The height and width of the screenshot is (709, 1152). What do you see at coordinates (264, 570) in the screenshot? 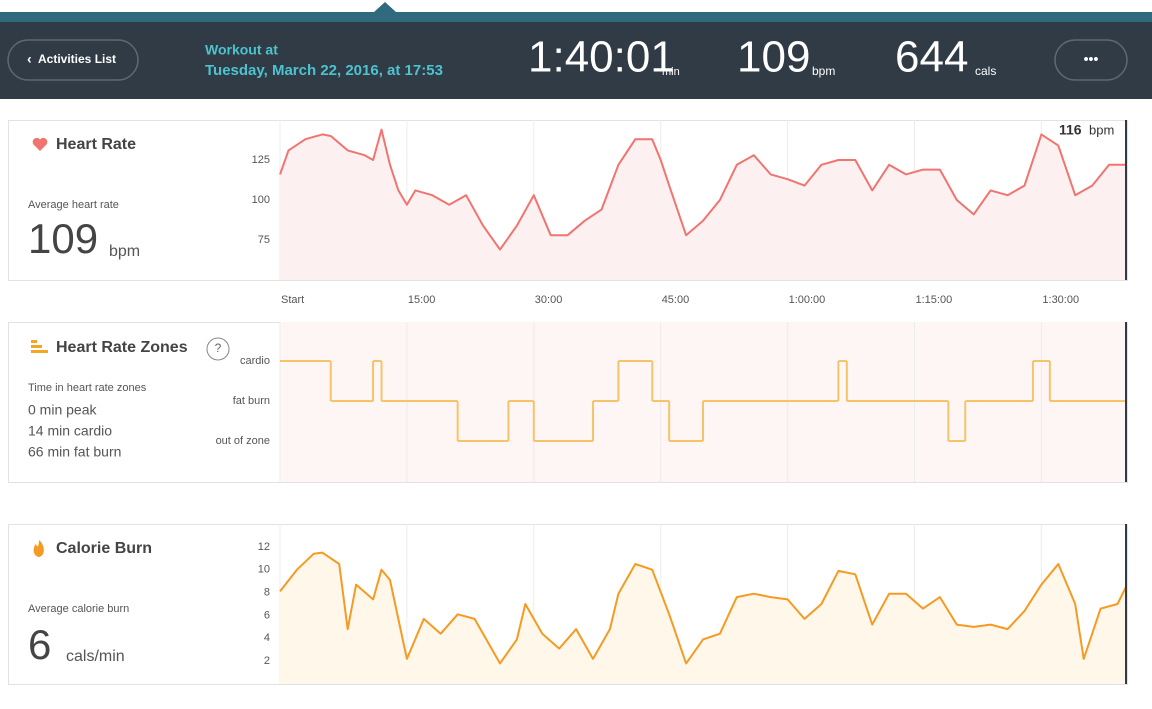
I see `y-tick-label: 10` at bounding box center [264, 570].